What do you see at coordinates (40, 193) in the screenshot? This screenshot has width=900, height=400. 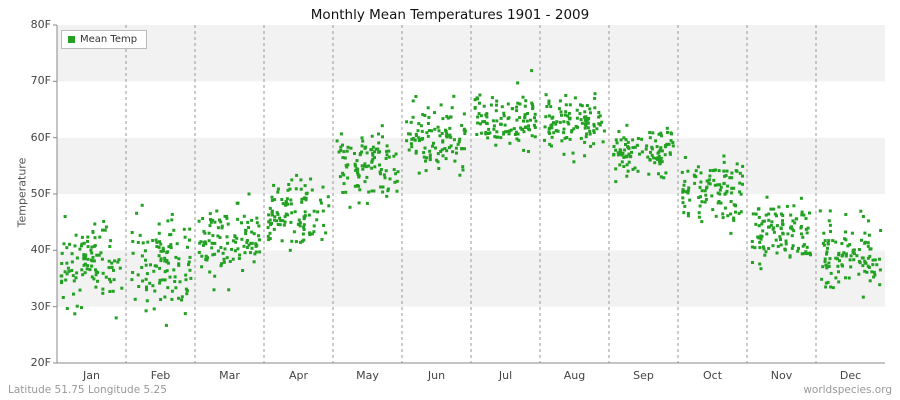 I see `y-tick-label: 50F` at bounding box center [40, 193].